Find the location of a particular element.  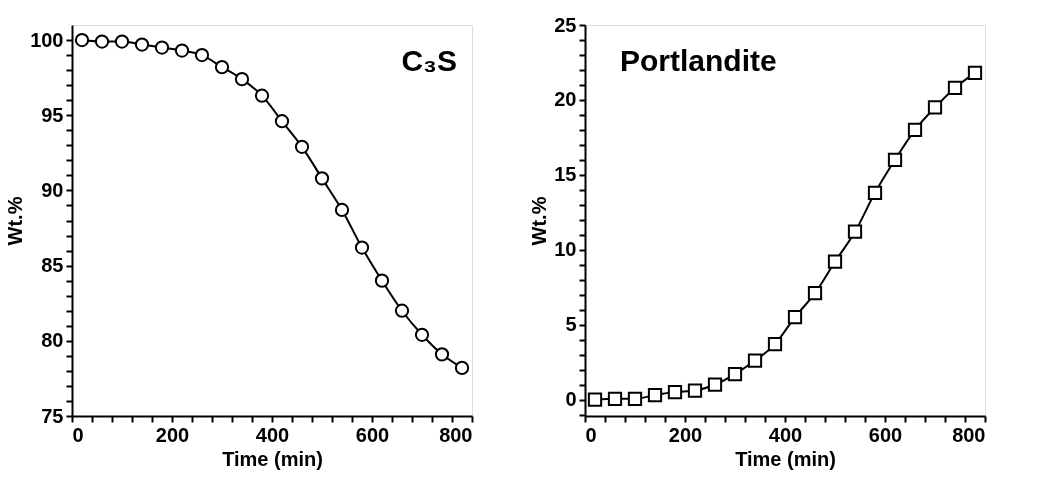

y-tick-label: 75 is located at coordinates (52, 415).